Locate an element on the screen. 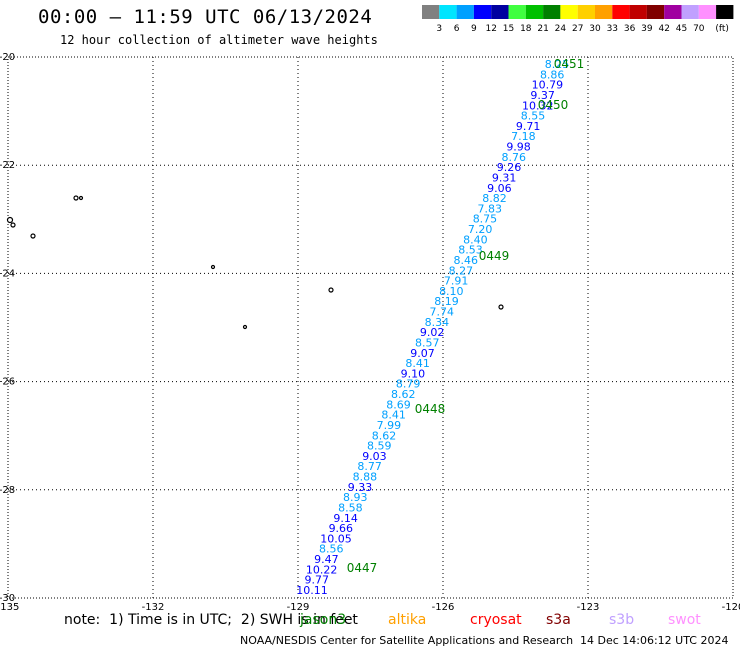 This screenshot has width=740, height=650. swh-value: 8.40 is located at coordinates (475, 239).